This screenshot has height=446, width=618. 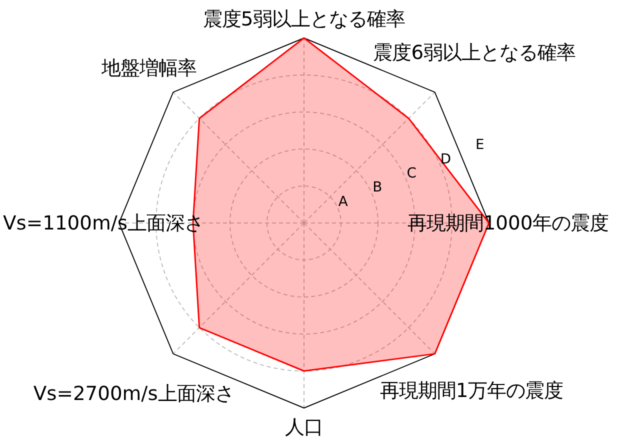 What do you see at coordinates (480, 145) in the screenshot?
I see `ytick-label: E` at bounding box center [480, 145].